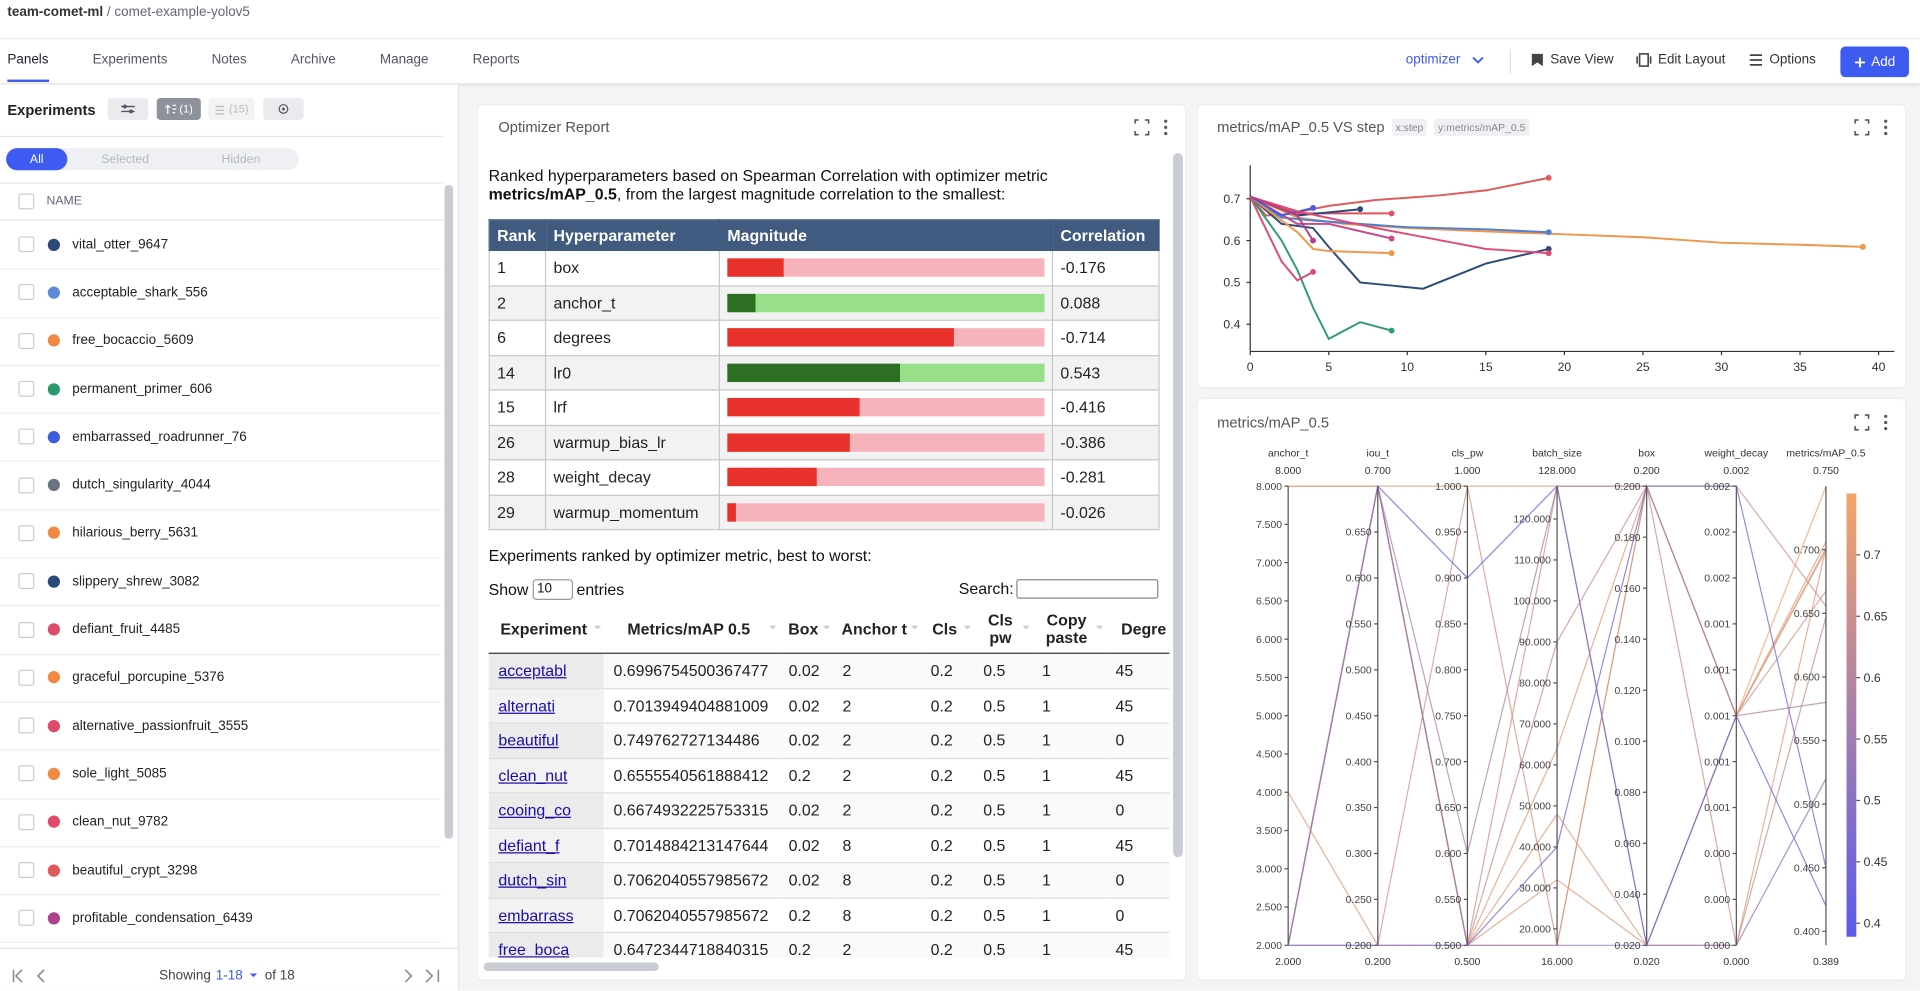 Image resolution: width=1920 pixels, height=991 pixels. Describe the element at coordinates (1003, 630) in the screenshot. I see `column-header: Cls pw` at that location.